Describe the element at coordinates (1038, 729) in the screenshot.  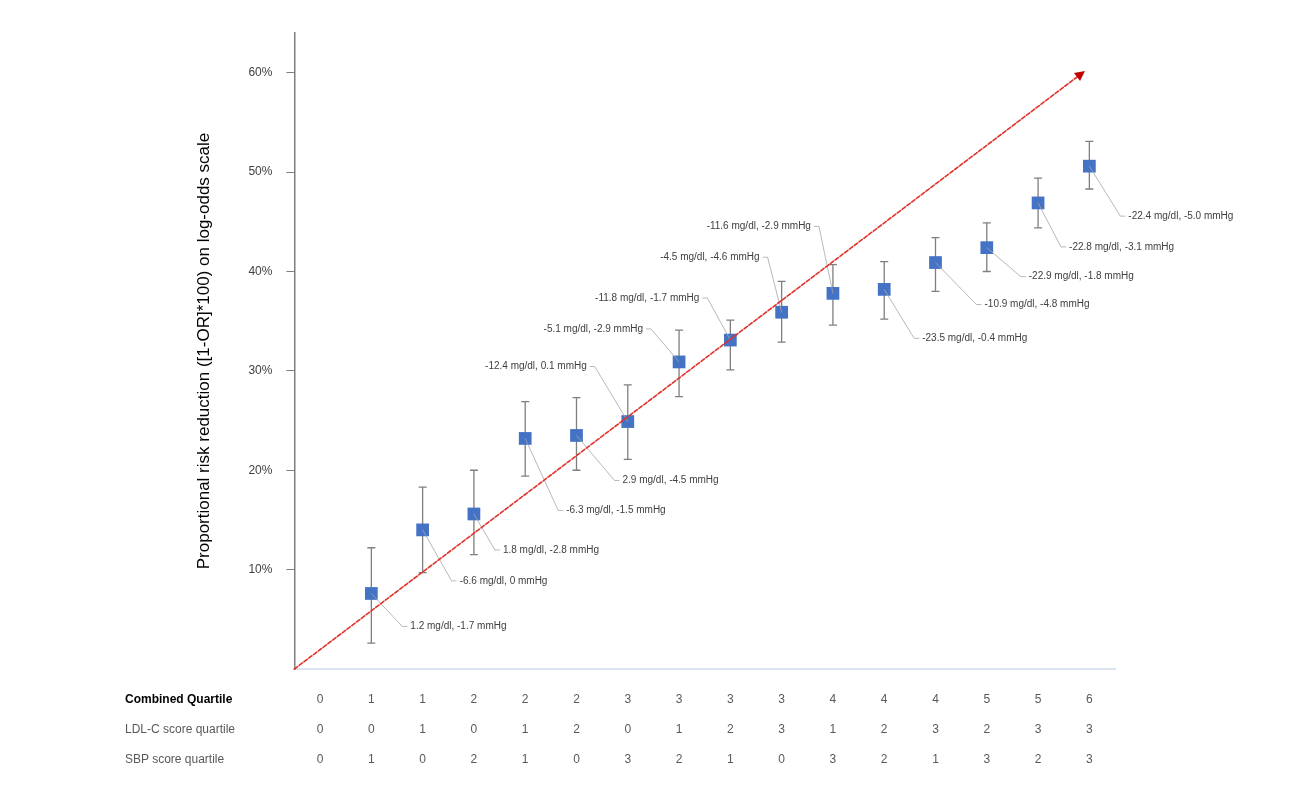
I see `category-label: 5 3 2` at that location.